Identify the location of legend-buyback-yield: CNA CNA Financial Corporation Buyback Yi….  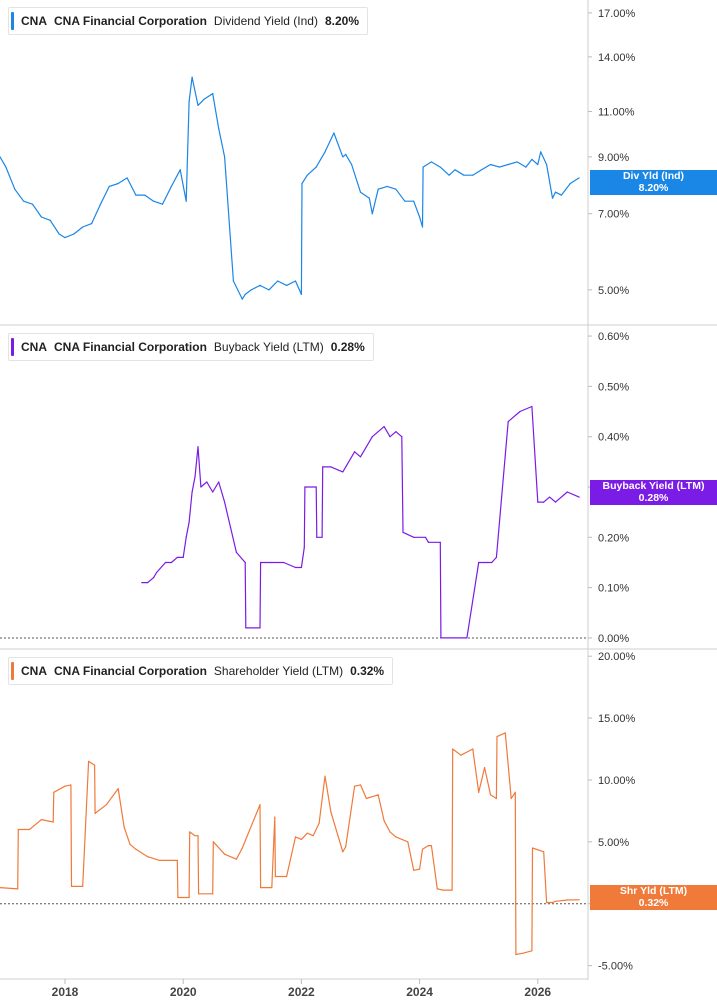
(191, 347).